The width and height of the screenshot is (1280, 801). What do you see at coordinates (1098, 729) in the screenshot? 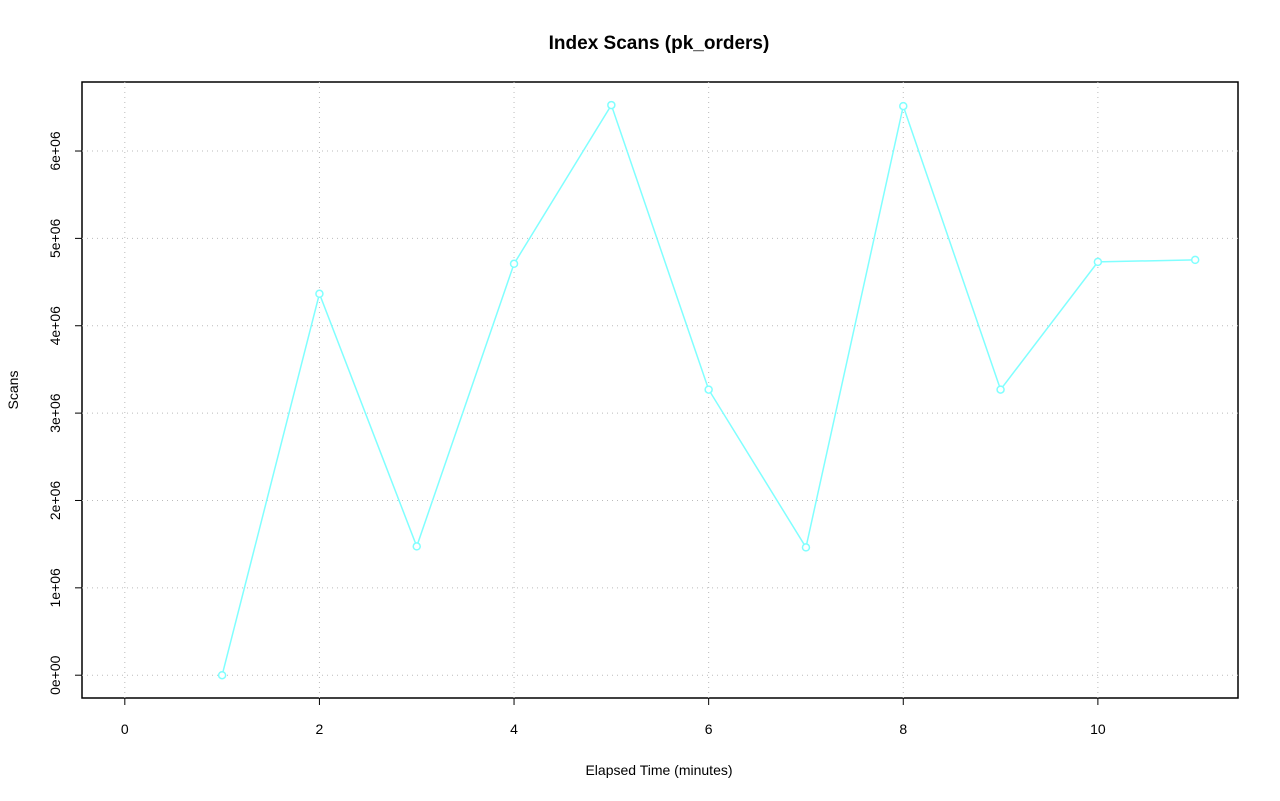
I see `x-tick-label: 10` at bounding box center [1098, 729].